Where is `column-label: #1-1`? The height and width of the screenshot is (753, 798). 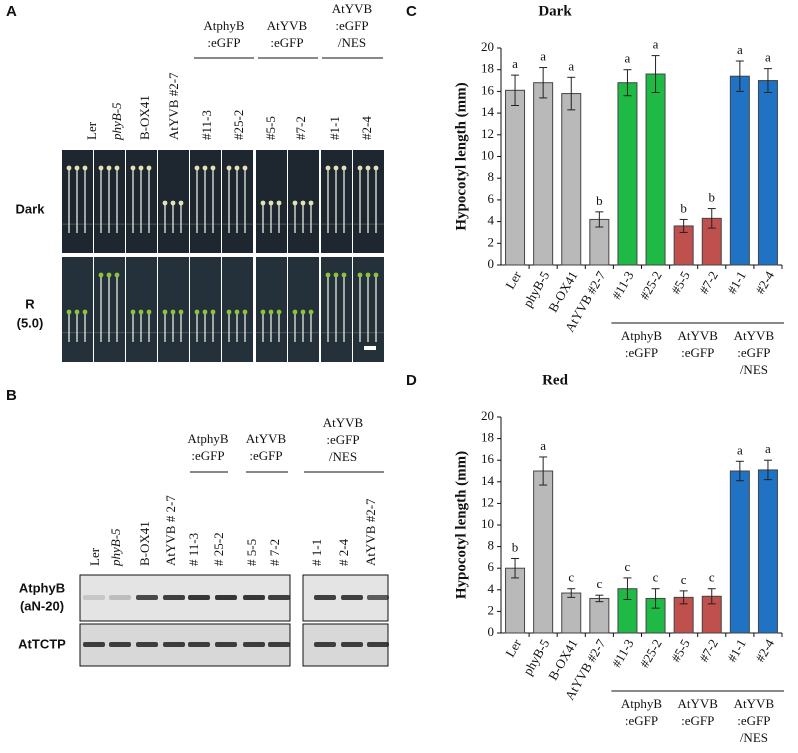 column-label: #1-1 is located at coordinates (334, 128).